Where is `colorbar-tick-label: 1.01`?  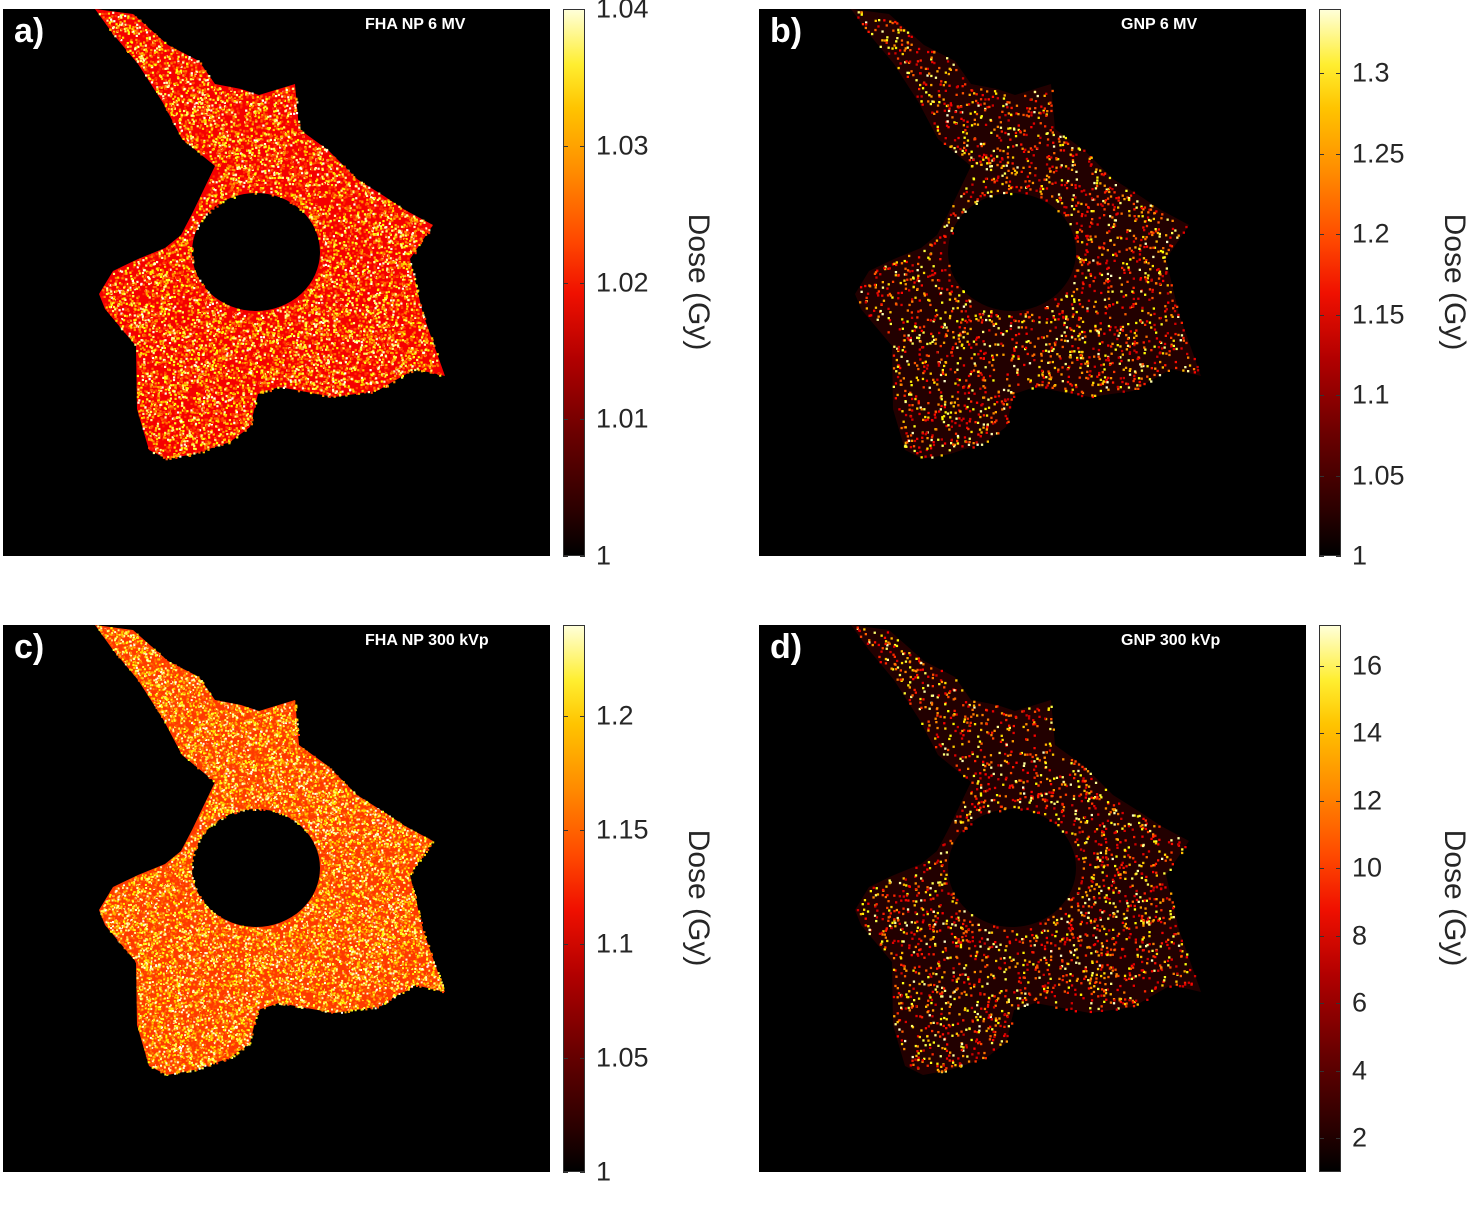 colorbar-tick-label: 1.01 is located at coordinates (622, 419).